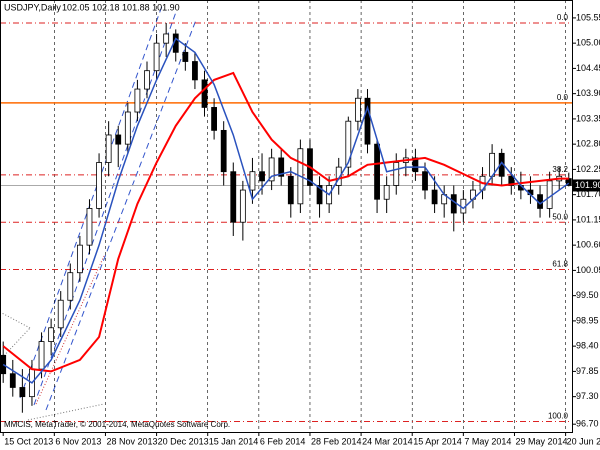 This screenshot has width=600, height=450. What do you see at coordinates (560, 264) in the screenshot?
I see `fib-label: 61.8` at bounding box center [560, 264].